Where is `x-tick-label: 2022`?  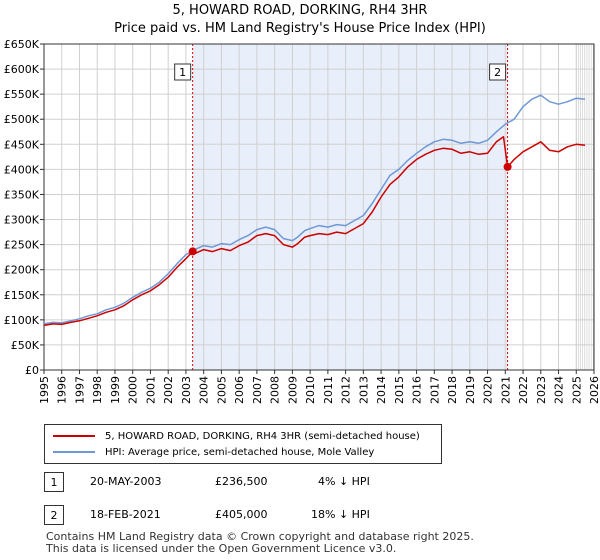
x-tick-label: 2022 is located at coordinates (523, 390).